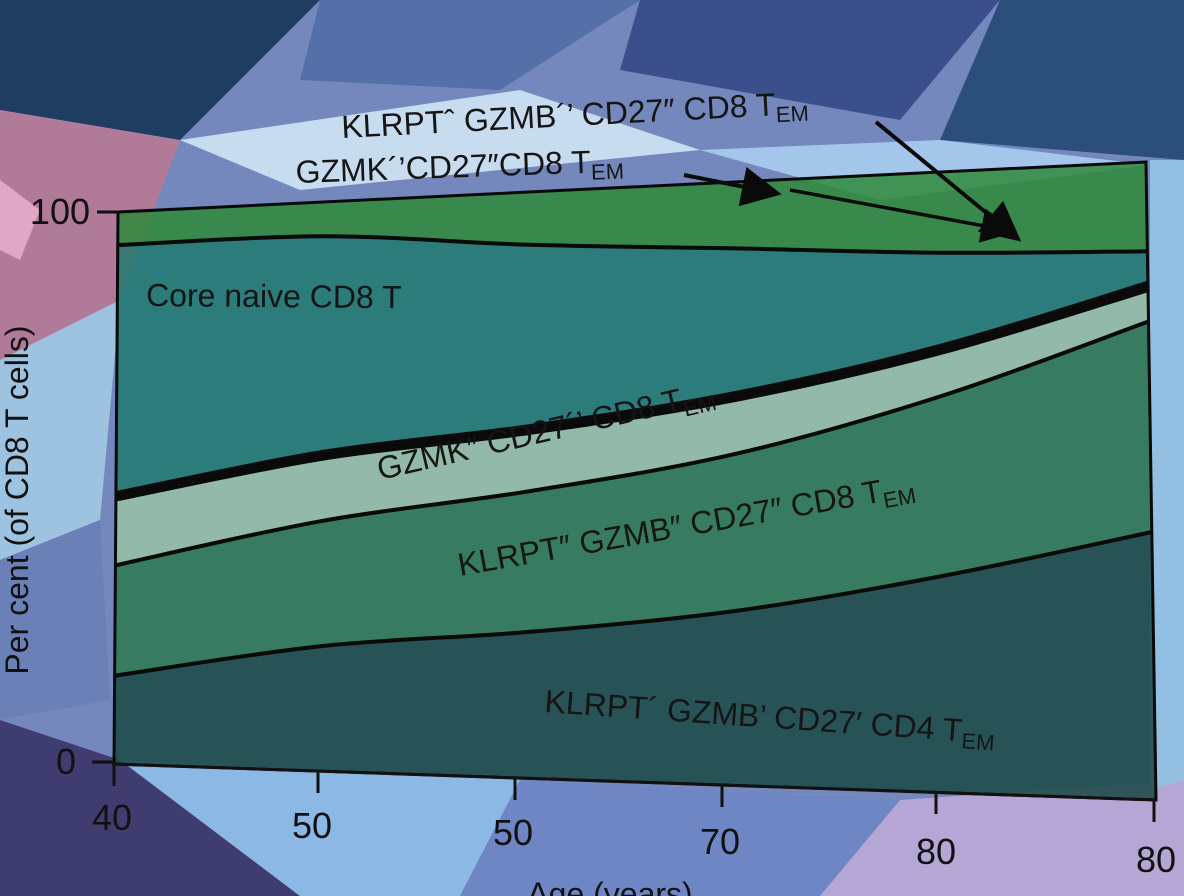 The height and width of the screenshot is (896, 1184). I want to click on x-axis-line, so click(634, 782).